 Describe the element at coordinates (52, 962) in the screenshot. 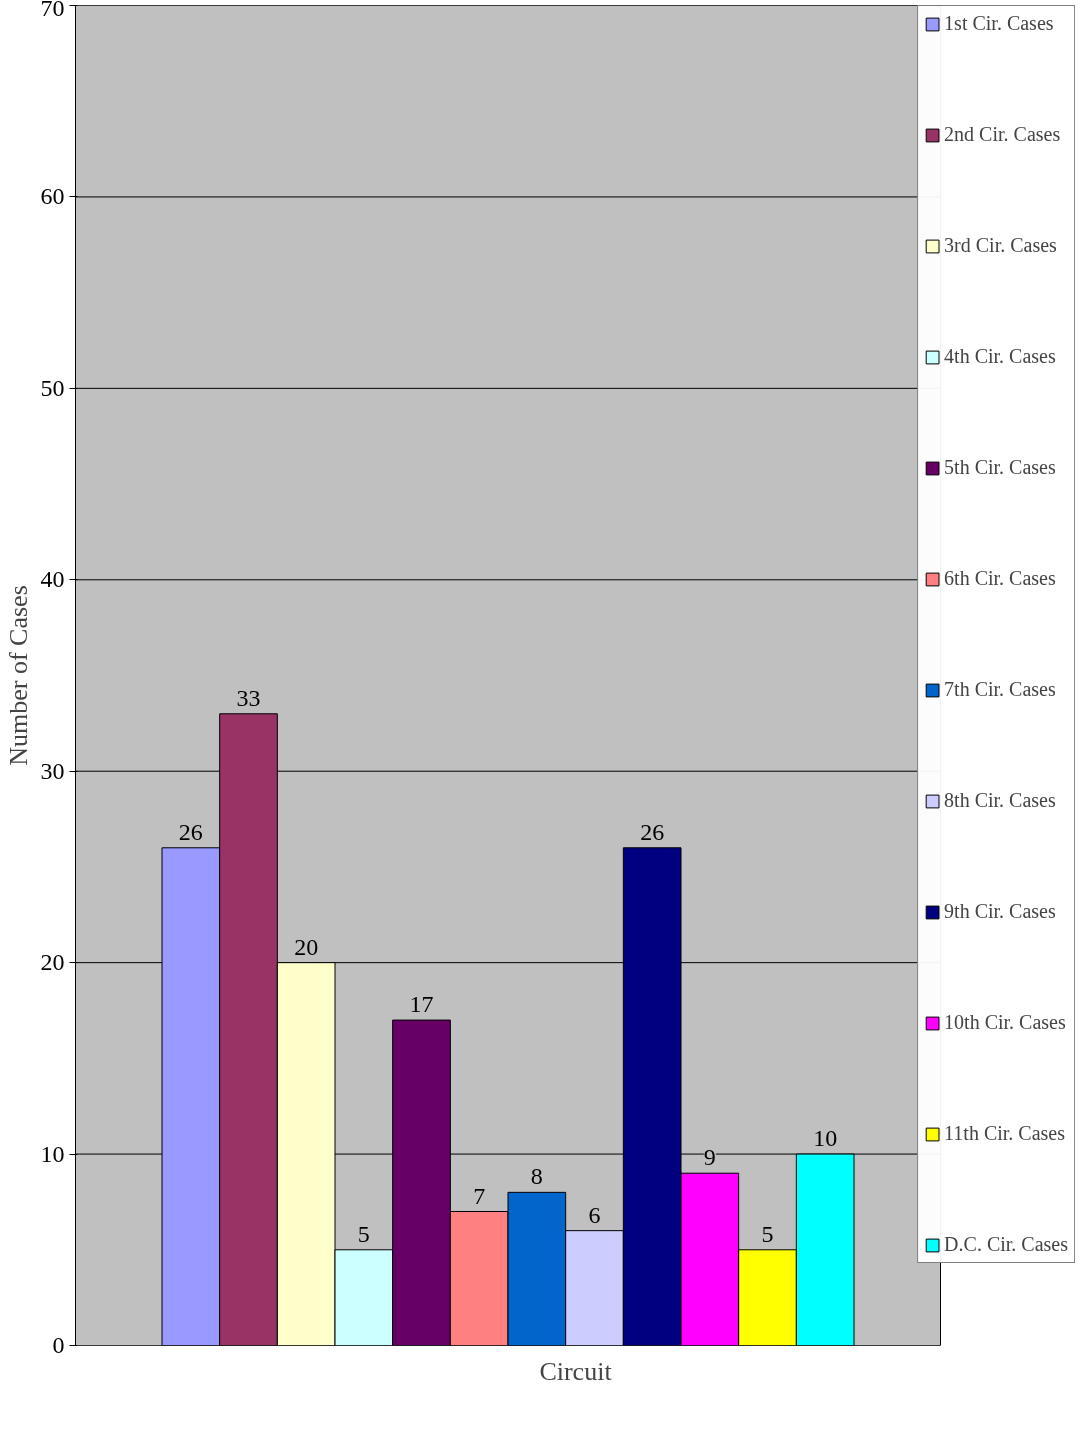

I see `y-tick-label: 20` at that location.